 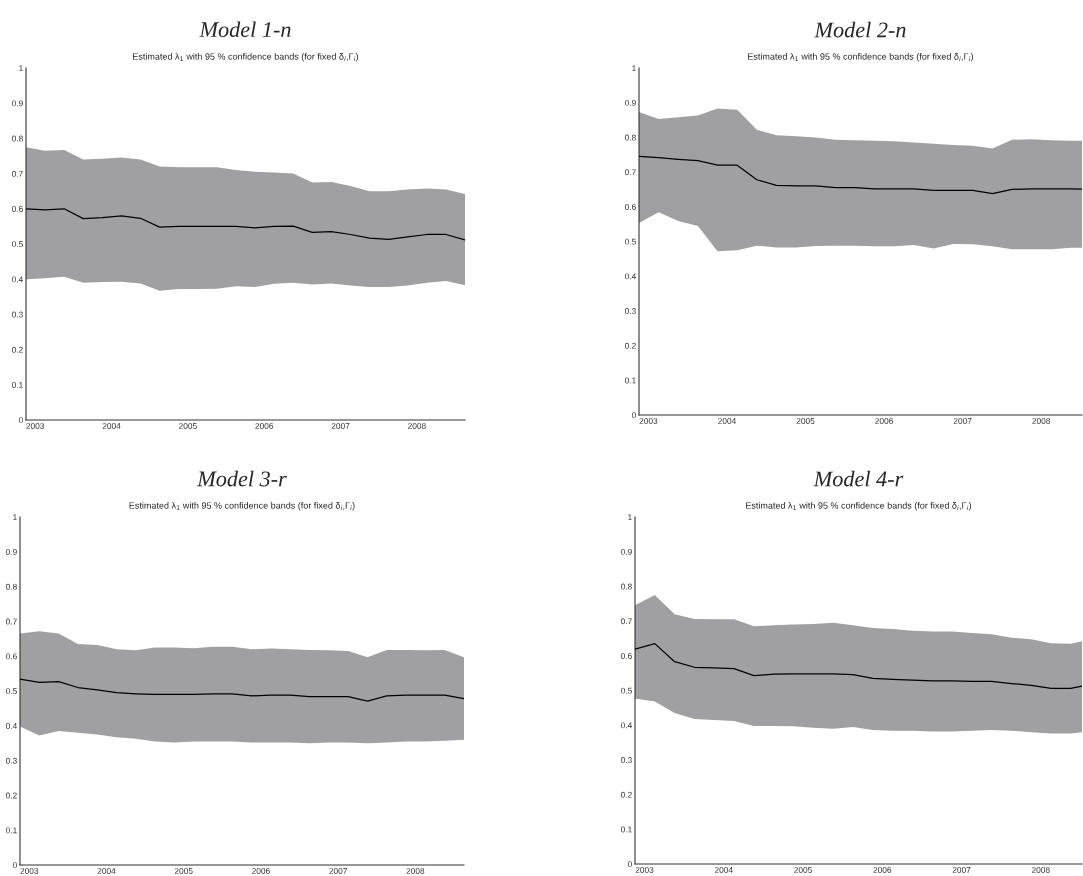 What do you see at coordinates (858, 478) in the screenshot?
I see `chart-title: Model 4-r` at bounding box center [858, 478].